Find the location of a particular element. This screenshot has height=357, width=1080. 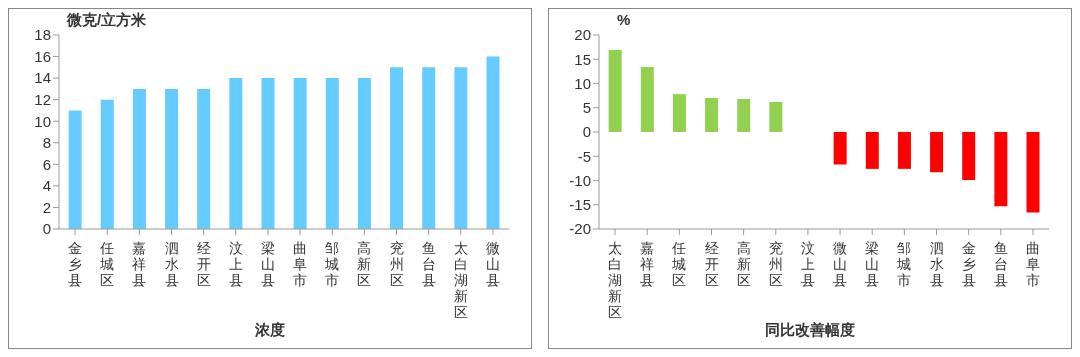

y-axis-title: % is located at coordinates (624, 19).